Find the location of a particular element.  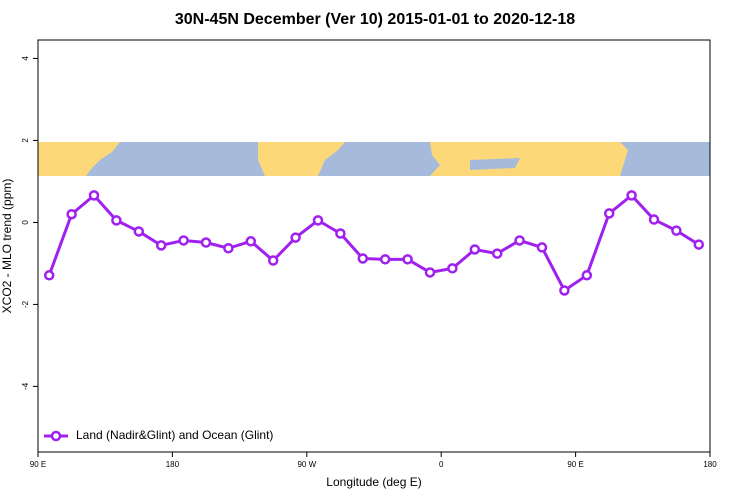

map-band is located at coordinates (374, 159).